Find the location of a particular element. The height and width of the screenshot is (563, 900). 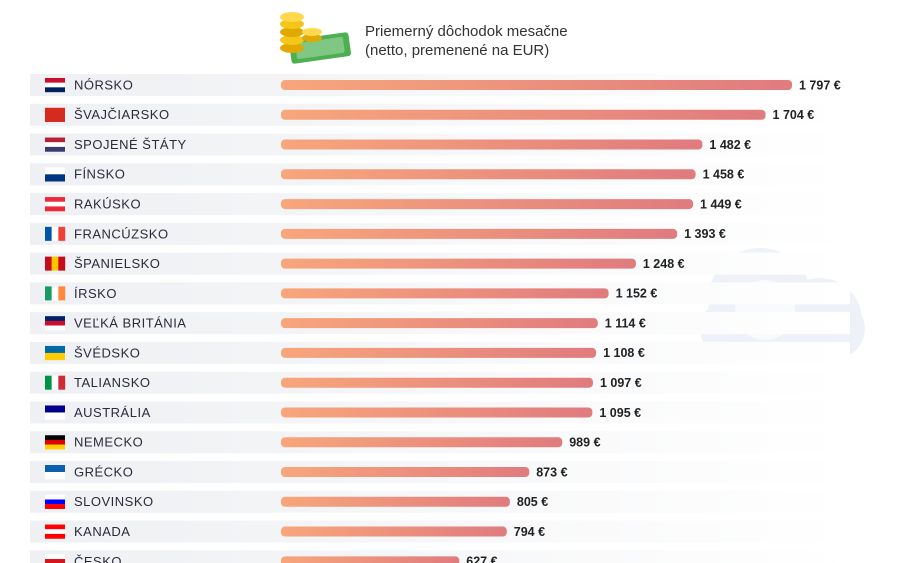

value-label: 794 € is located at coordinates (529, 532).